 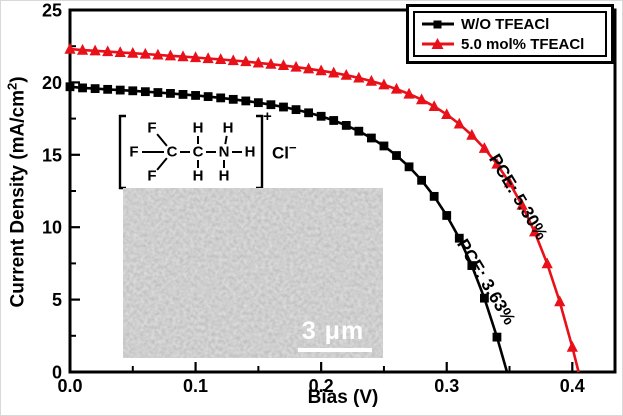 I want to click on y-tick-label: 0, so click(x=57, y=373).